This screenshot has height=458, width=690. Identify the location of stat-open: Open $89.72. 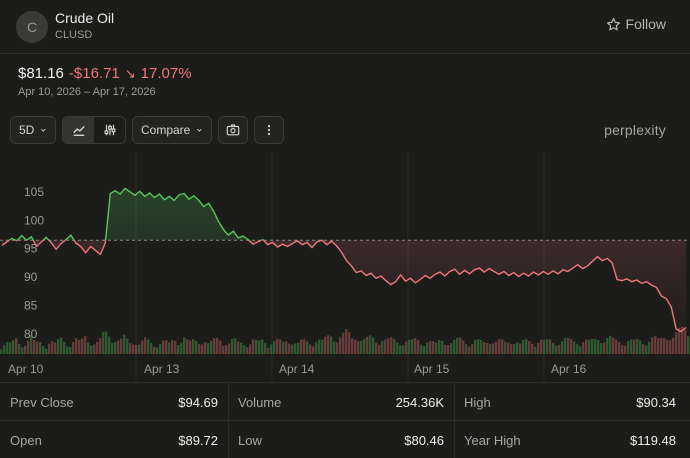
(114, 439).